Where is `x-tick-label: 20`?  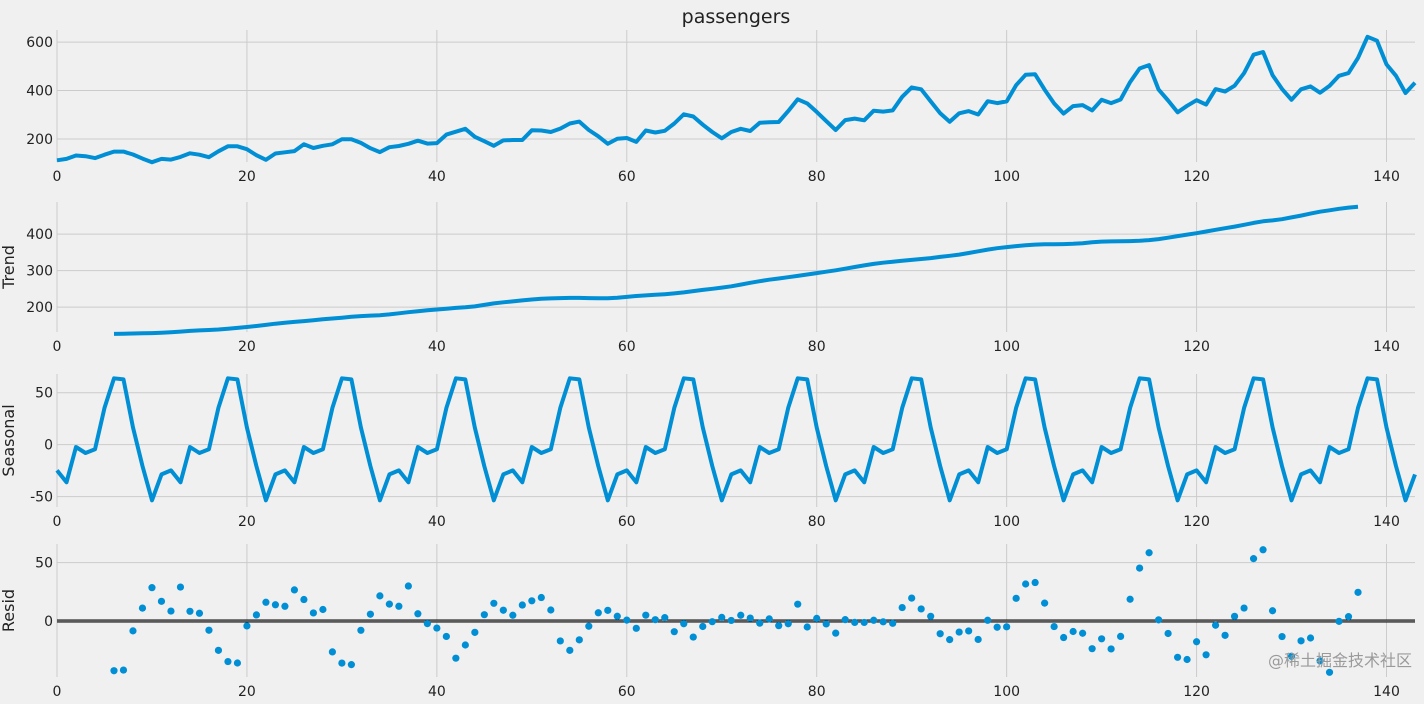
x-tick-label: 20 is located at coordinates (247, 177).